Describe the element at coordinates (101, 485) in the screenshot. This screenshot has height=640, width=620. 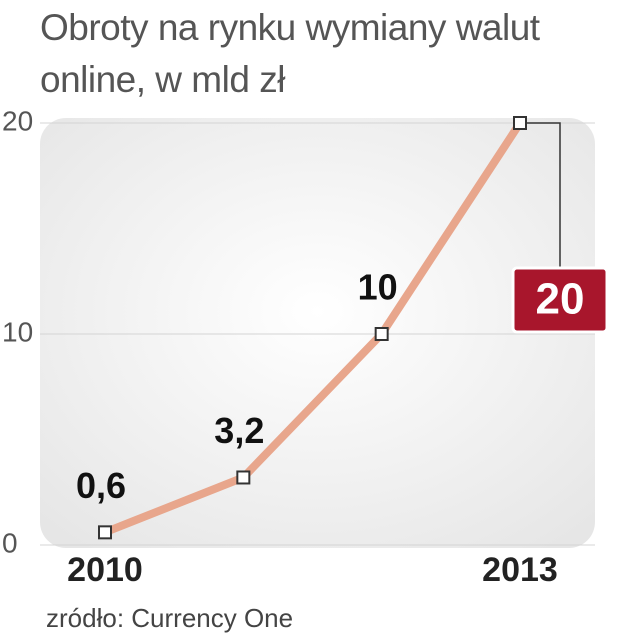
I see `value-label: 0,6` at that location.